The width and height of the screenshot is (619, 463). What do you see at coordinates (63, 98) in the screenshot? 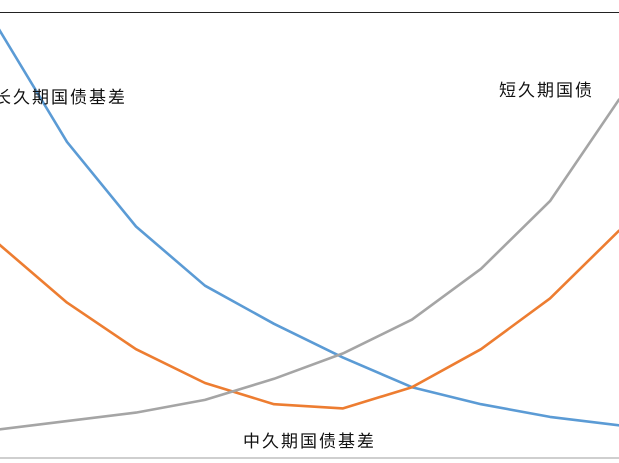
I see `annotation-long-duration: 长久期国债基差` at bounding box center [63, 98].